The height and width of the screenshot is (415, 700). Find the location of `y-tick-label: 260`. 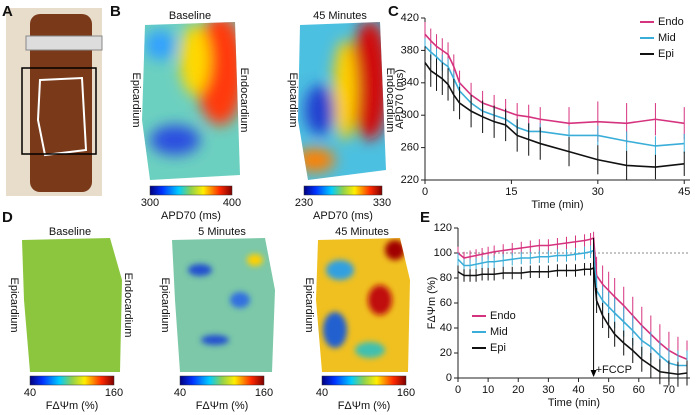

y-tick-label: 260 is located at coordinates (410, 148).